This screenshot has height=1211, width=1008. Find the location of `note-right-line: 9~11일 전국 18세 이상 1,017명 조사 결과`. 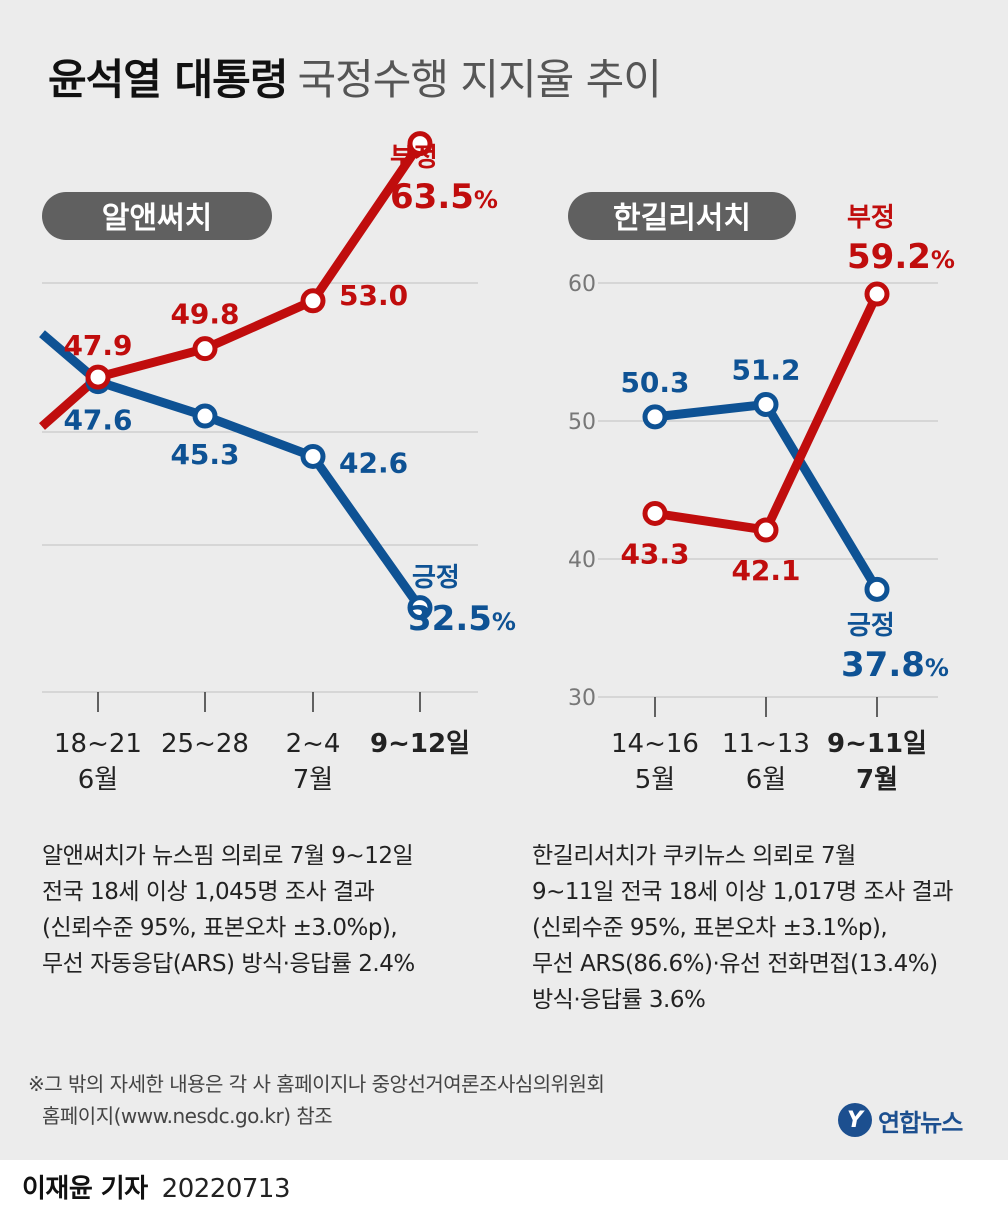

note-right-line: 9~11일 전국 18세 이상 1,017명 조사 결과 is located at coordinates (742, 892).